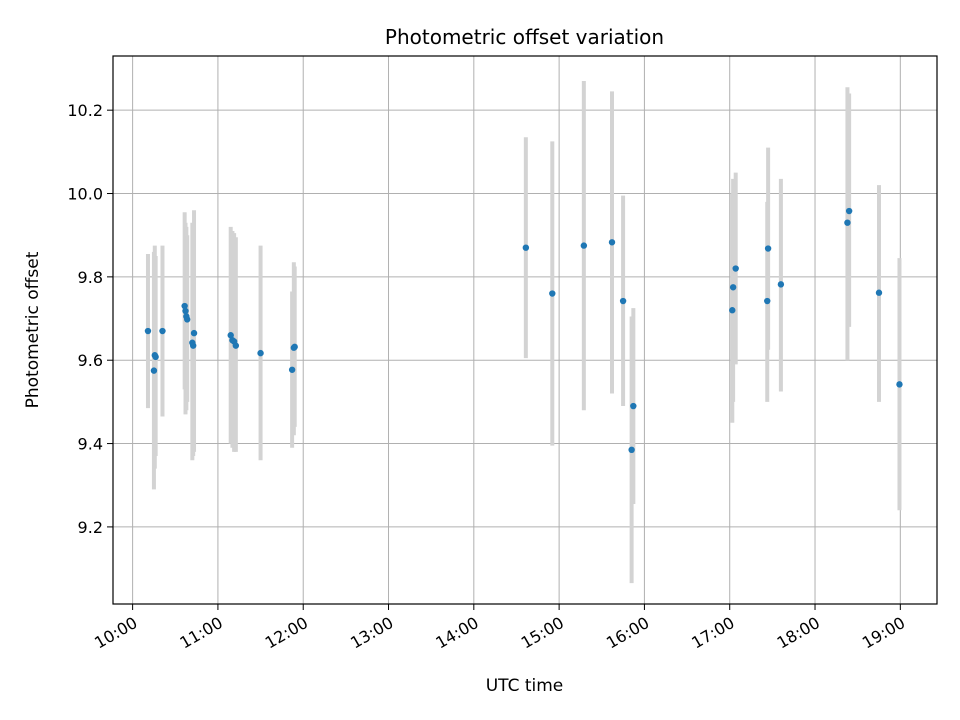  I want to click on chart-title: Photometric offset variation, so click(524, 37).